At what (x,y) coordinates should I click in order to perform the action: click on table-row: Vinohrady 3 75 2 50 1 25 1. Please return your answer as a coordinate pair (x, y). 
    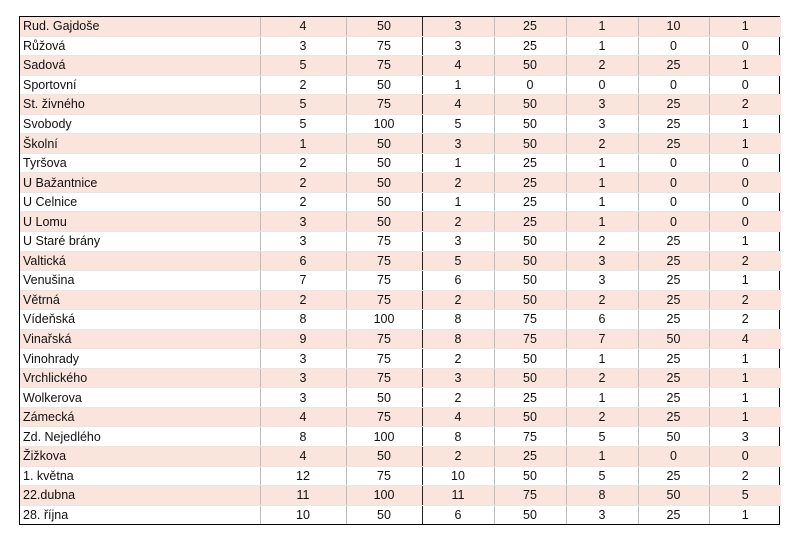
    Looking at the image, I should click on (400, 358).